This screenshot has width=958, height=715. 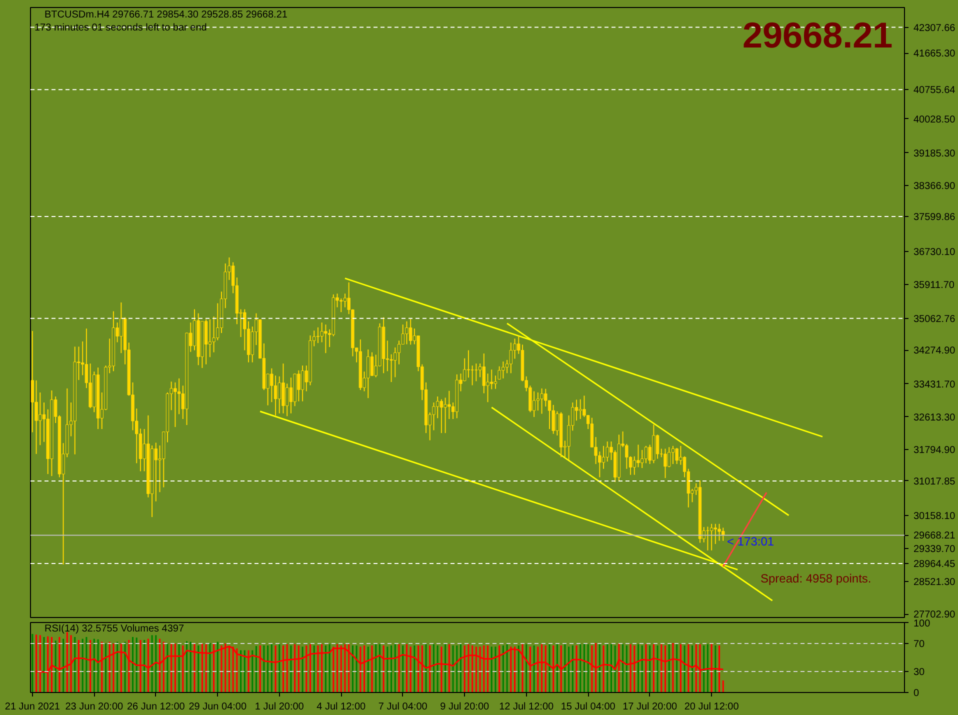 I want to click on y-tick-label: 100, so click(x=922, y=624).